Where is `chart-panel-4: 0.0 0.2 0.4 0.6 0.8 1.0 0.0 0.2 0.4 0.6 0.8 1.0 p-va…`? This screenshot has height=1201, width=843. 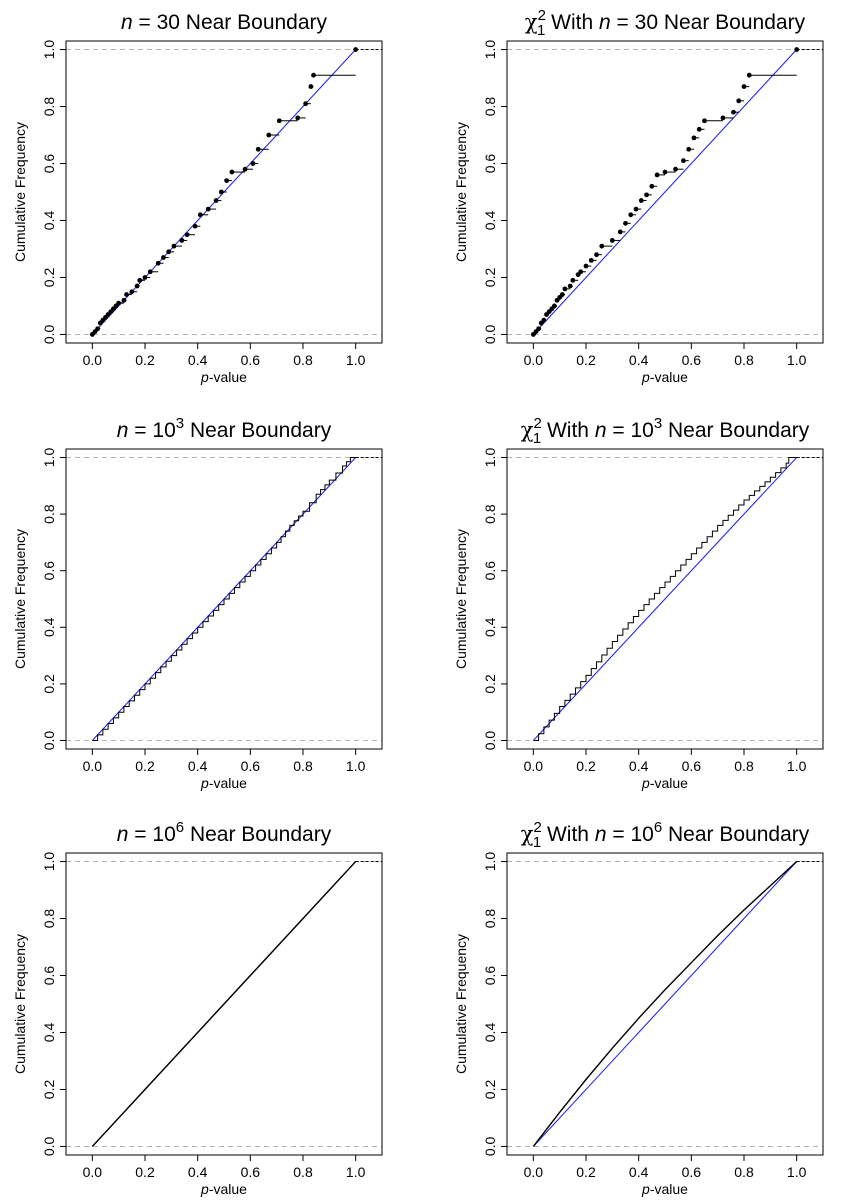 chart-panel-4: 0.0 0.2 0.4 0.6 0.8 1.0 0.0 0.2 0.4 0.6 0.8 1.0 p-va… is located at coordinates (638, 603).